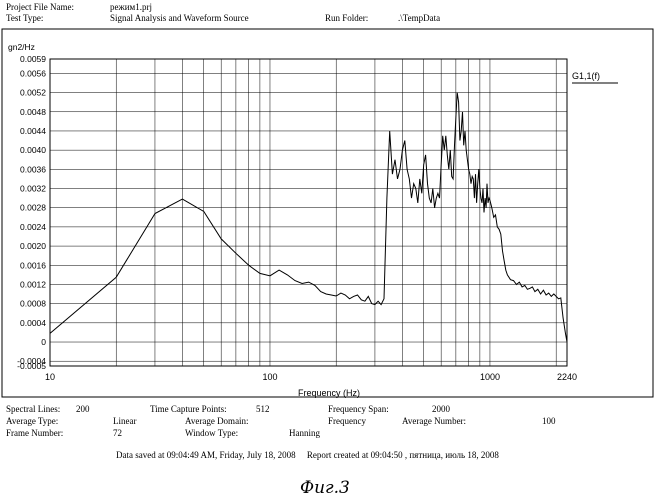 This screenshot has height=500, width=657. Describe the element at coordinates (325, 488) in the screenshot. I see `figure-caption: Фиг.3` at that location.